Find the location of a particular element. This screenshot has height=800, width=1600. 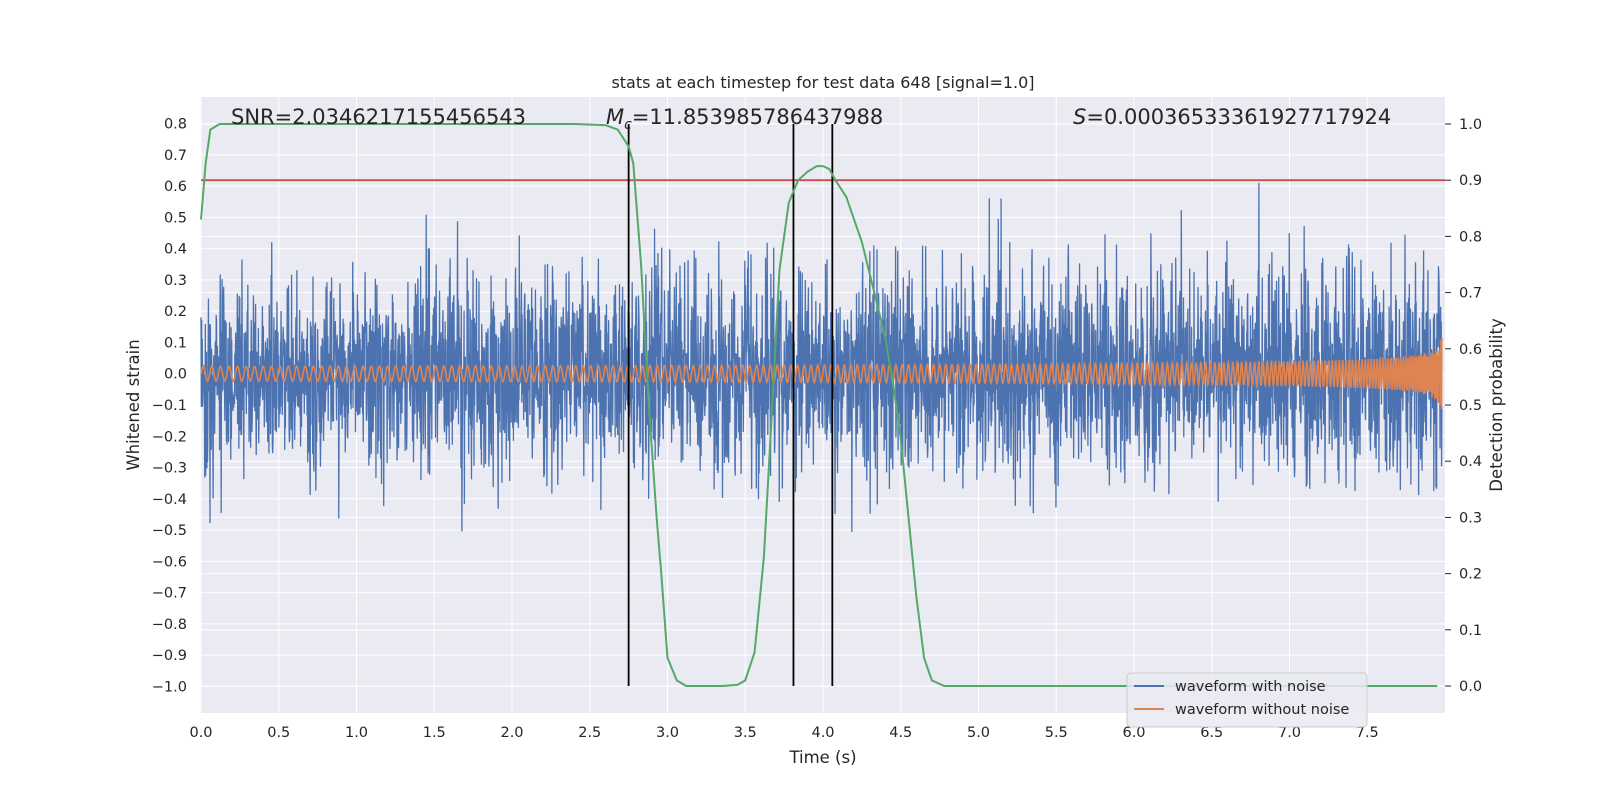

y2-tick-label: 0.5 is located at coordinates (1470, 406).